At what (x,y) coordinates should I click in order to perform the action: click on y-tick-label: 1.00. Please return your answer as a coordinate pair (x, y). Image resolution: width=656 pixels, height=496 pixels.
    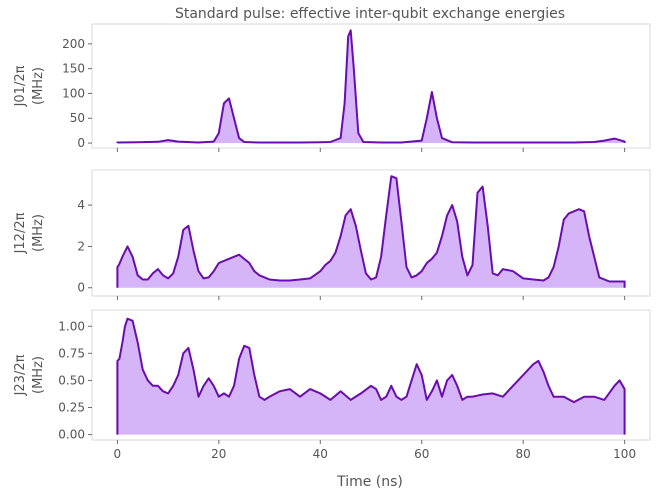
    Looking at the image, I should click on (71, 326).